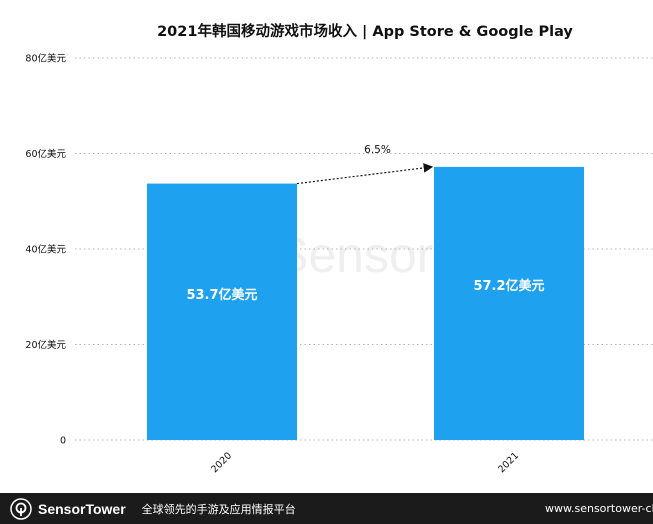 This screenshot has width=653, height=524. What do you see at coordinates (599, 508) in the screenshot?
I see `footer-url: www.sensortower-china.com` at bounding box center [599, 508].